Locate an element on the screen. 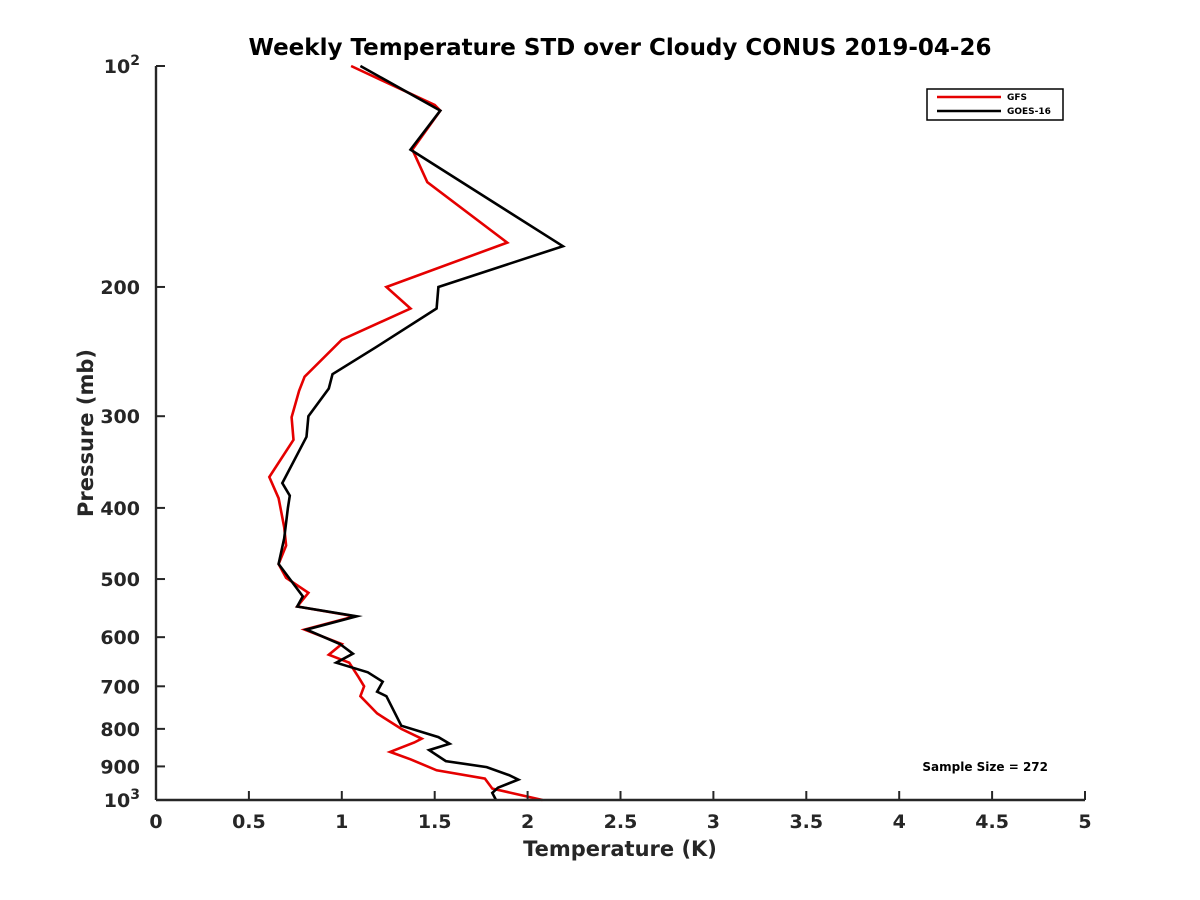 The image size is (1200, 900). legend-label: GFS is located at coordinates (1017, 98).